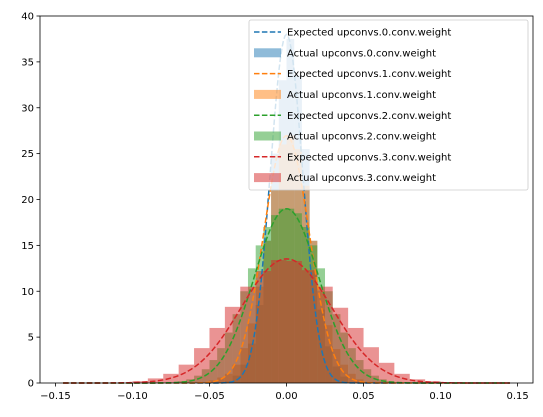 The height and width of the screenshot is (417, 543). What do you see at coordinates (440, 396) in the screenshot?
I see `x-tick-label: 0.10` at bounding box center [440, 396].